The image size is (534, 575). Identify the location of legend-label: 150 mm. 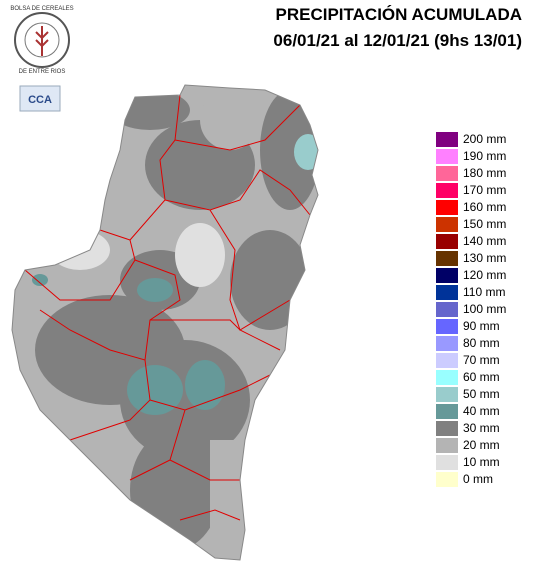
(484, 224).